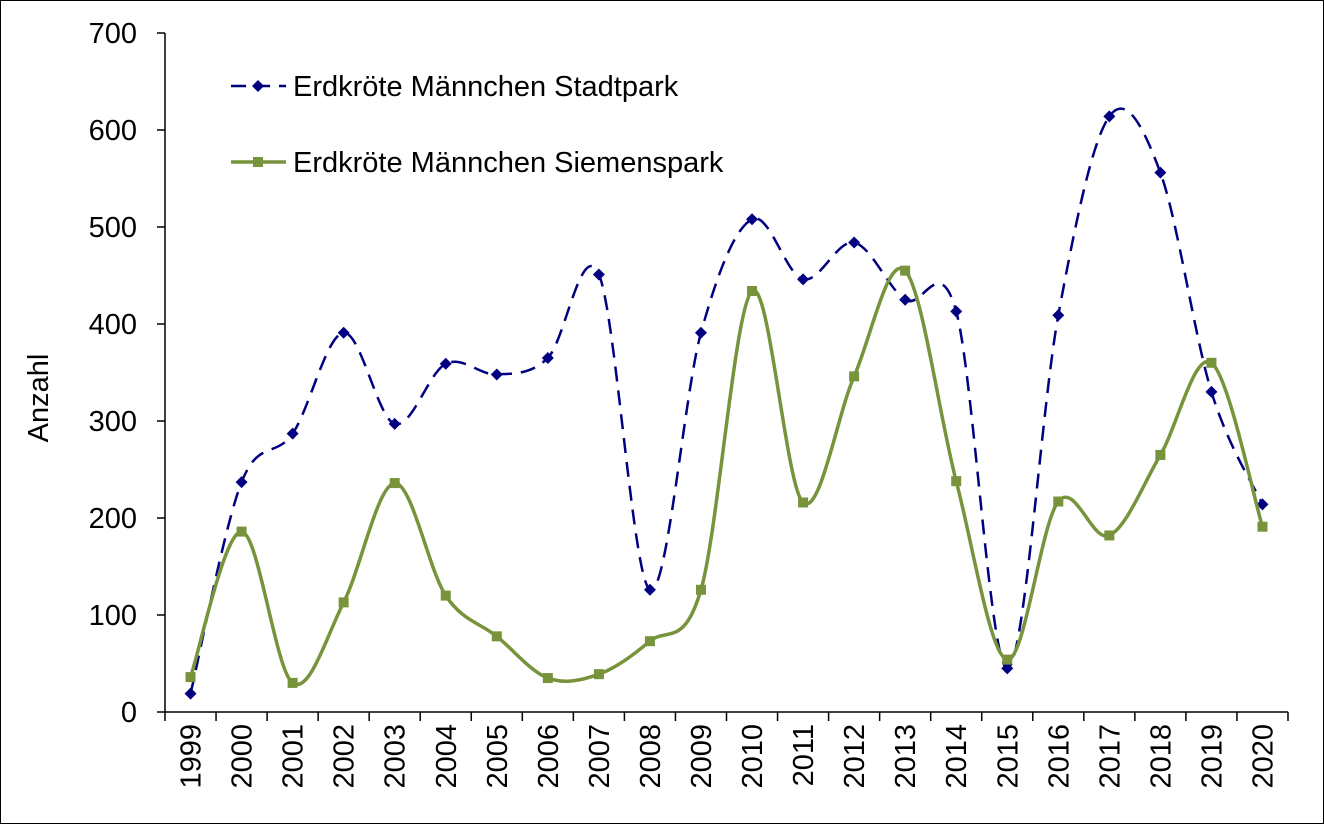  Describe the element at coordinates (447, 756) in the screenshot. I see `x-tick-label: 2004` at that location.